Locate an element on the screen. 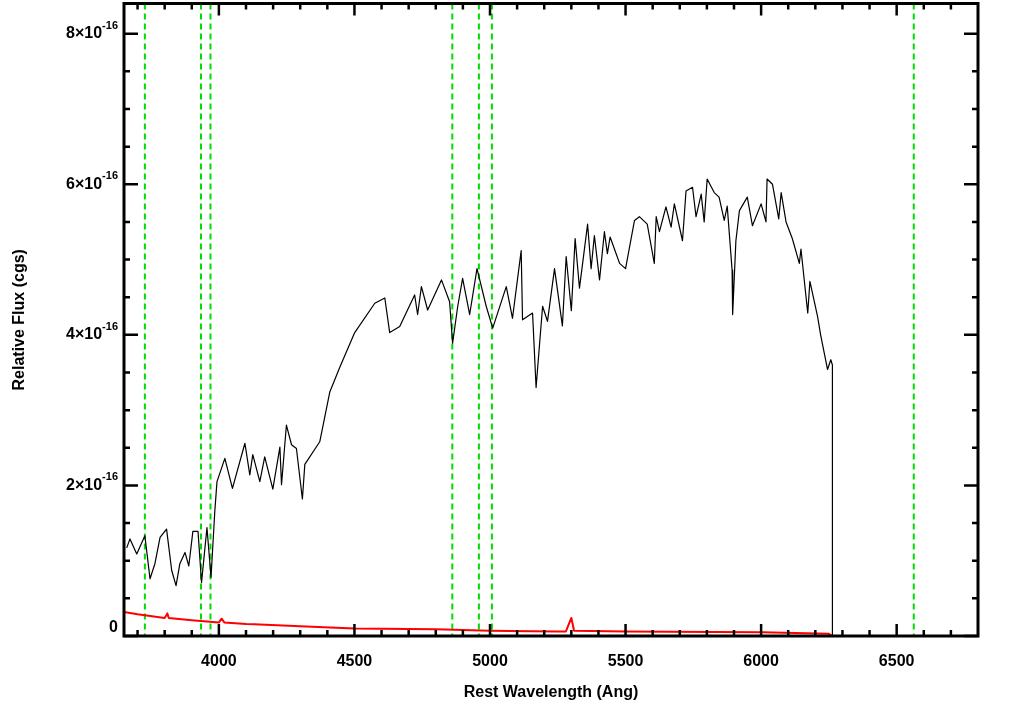 Image resolution: width=1020 pixels, height=706 pixels. x-axis-title: Rest Wavelength (Ang) is located at coordinates (551, 691).